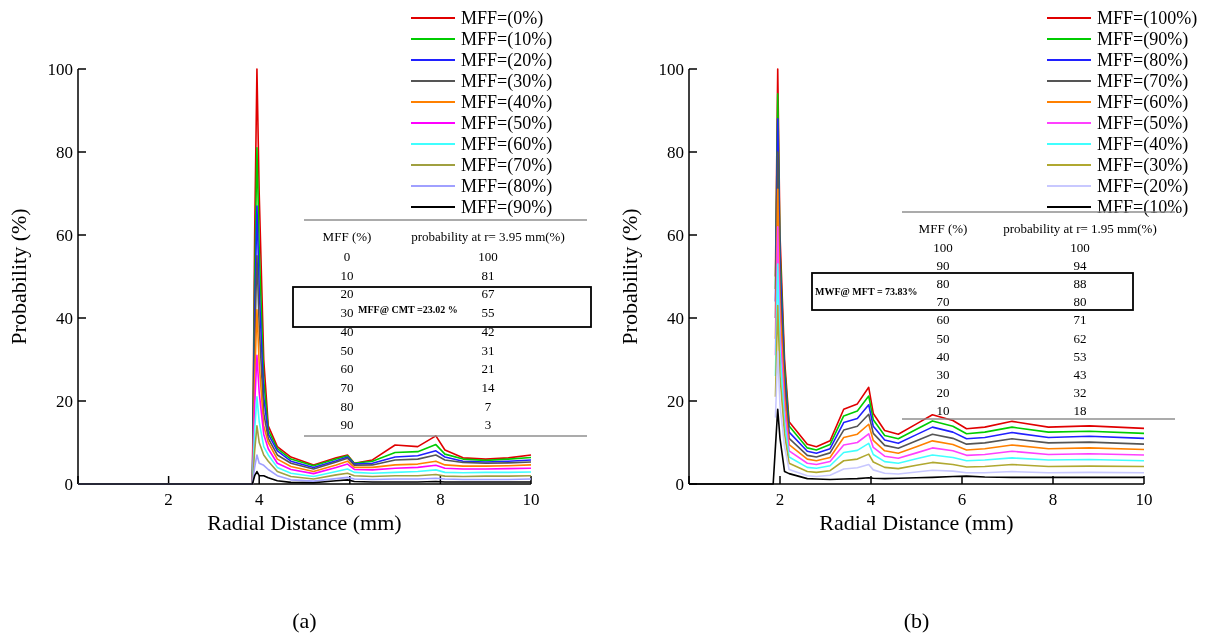 This screenshot has height=639, width=1215. What do you see at coordinates (1080, 320) in the screenshot?
I see `annotation: 71` at bounding box center [1080, 320].